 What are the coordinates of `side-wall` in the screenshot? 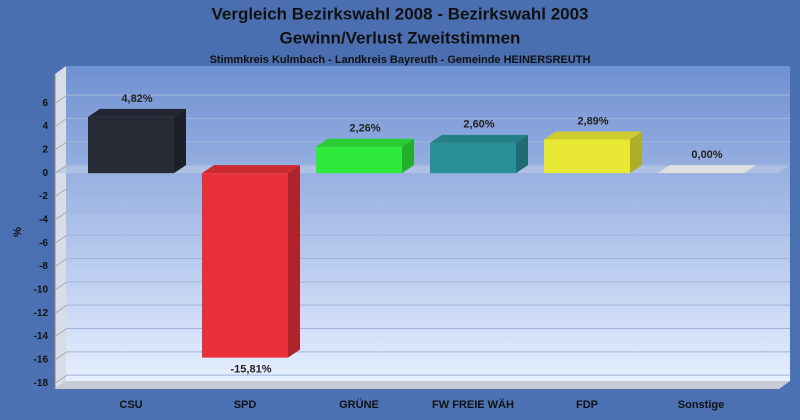 It's located at (60, 227).